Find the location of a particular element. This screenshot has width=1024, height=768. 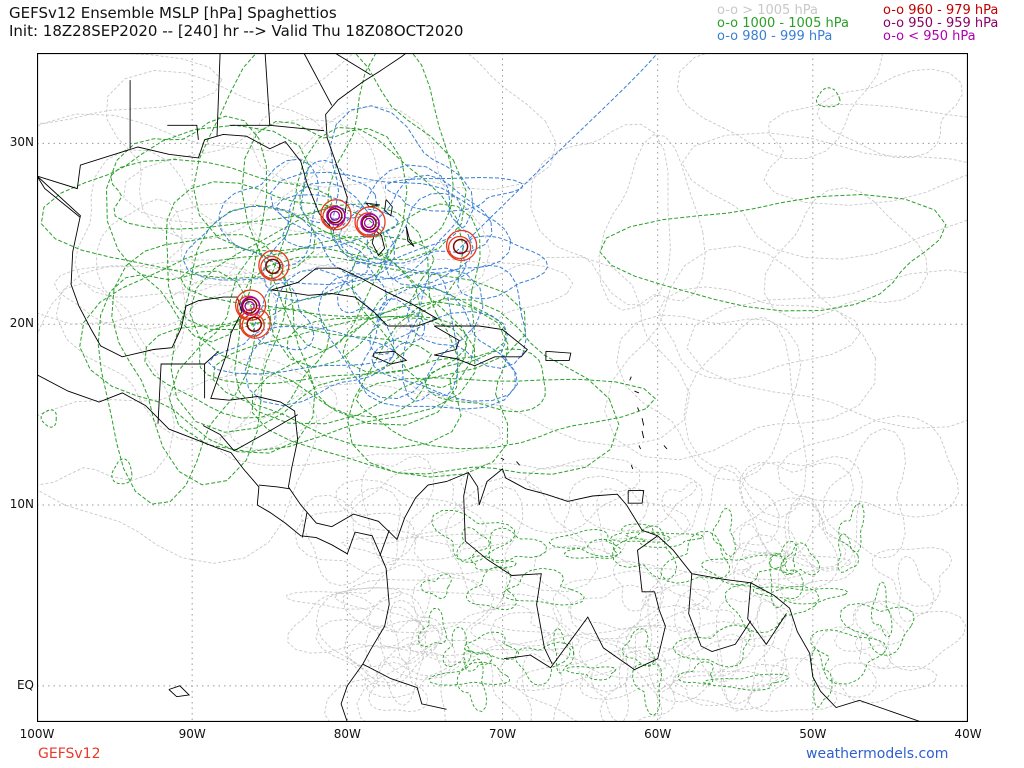

storm-ring-purple-inner is located at coordinates (335, 215).